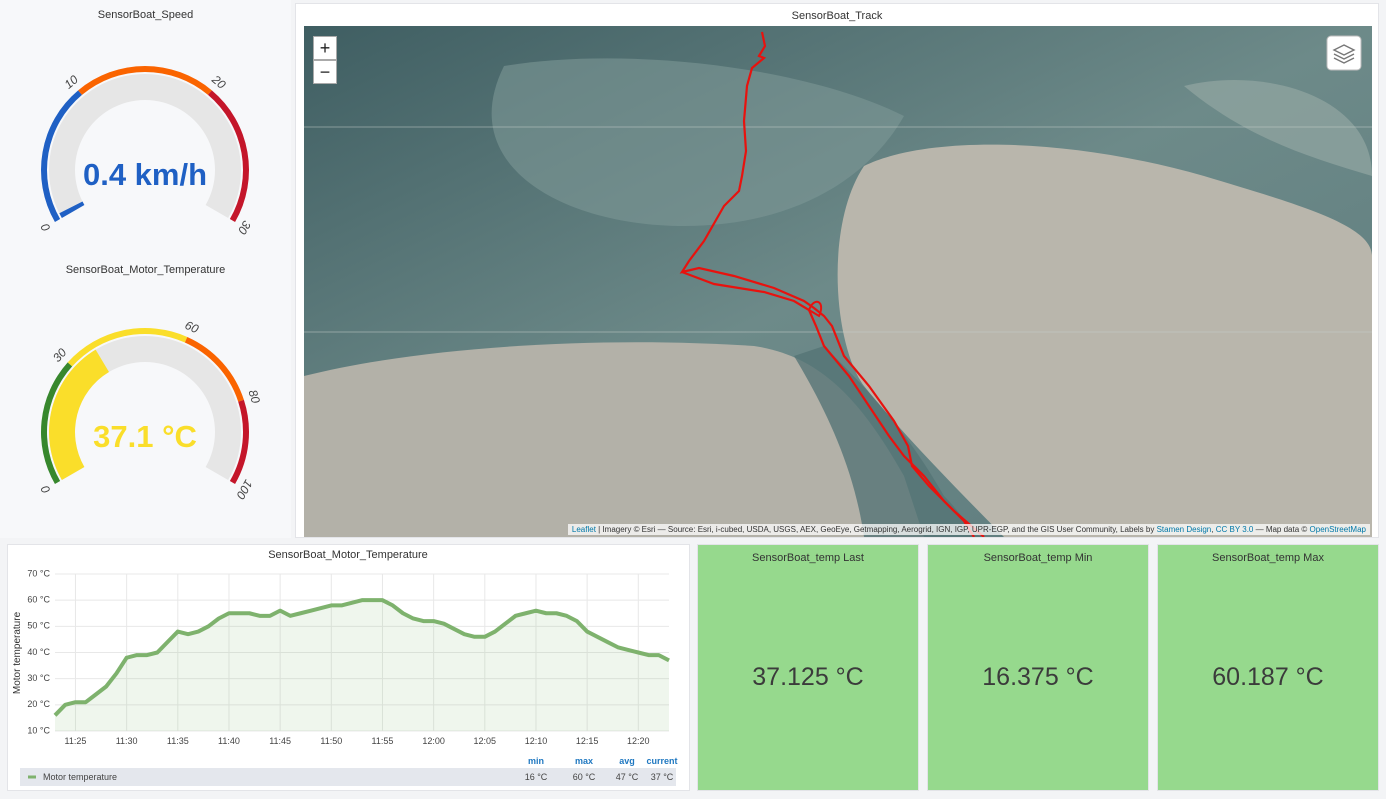 Image resolution: width=1386 pixels, height=799 pixels. I want to click on attribution-link: OpenStreetMap, so click(1337, 529).